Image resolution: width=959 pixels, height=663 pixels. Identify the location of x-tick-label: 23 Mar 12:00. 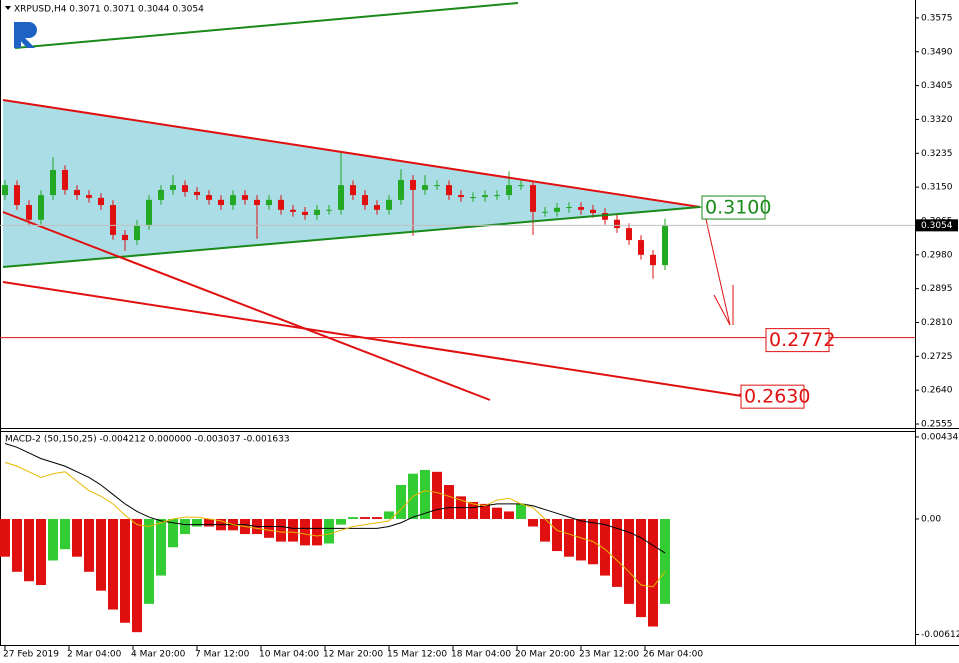
(609, 655).